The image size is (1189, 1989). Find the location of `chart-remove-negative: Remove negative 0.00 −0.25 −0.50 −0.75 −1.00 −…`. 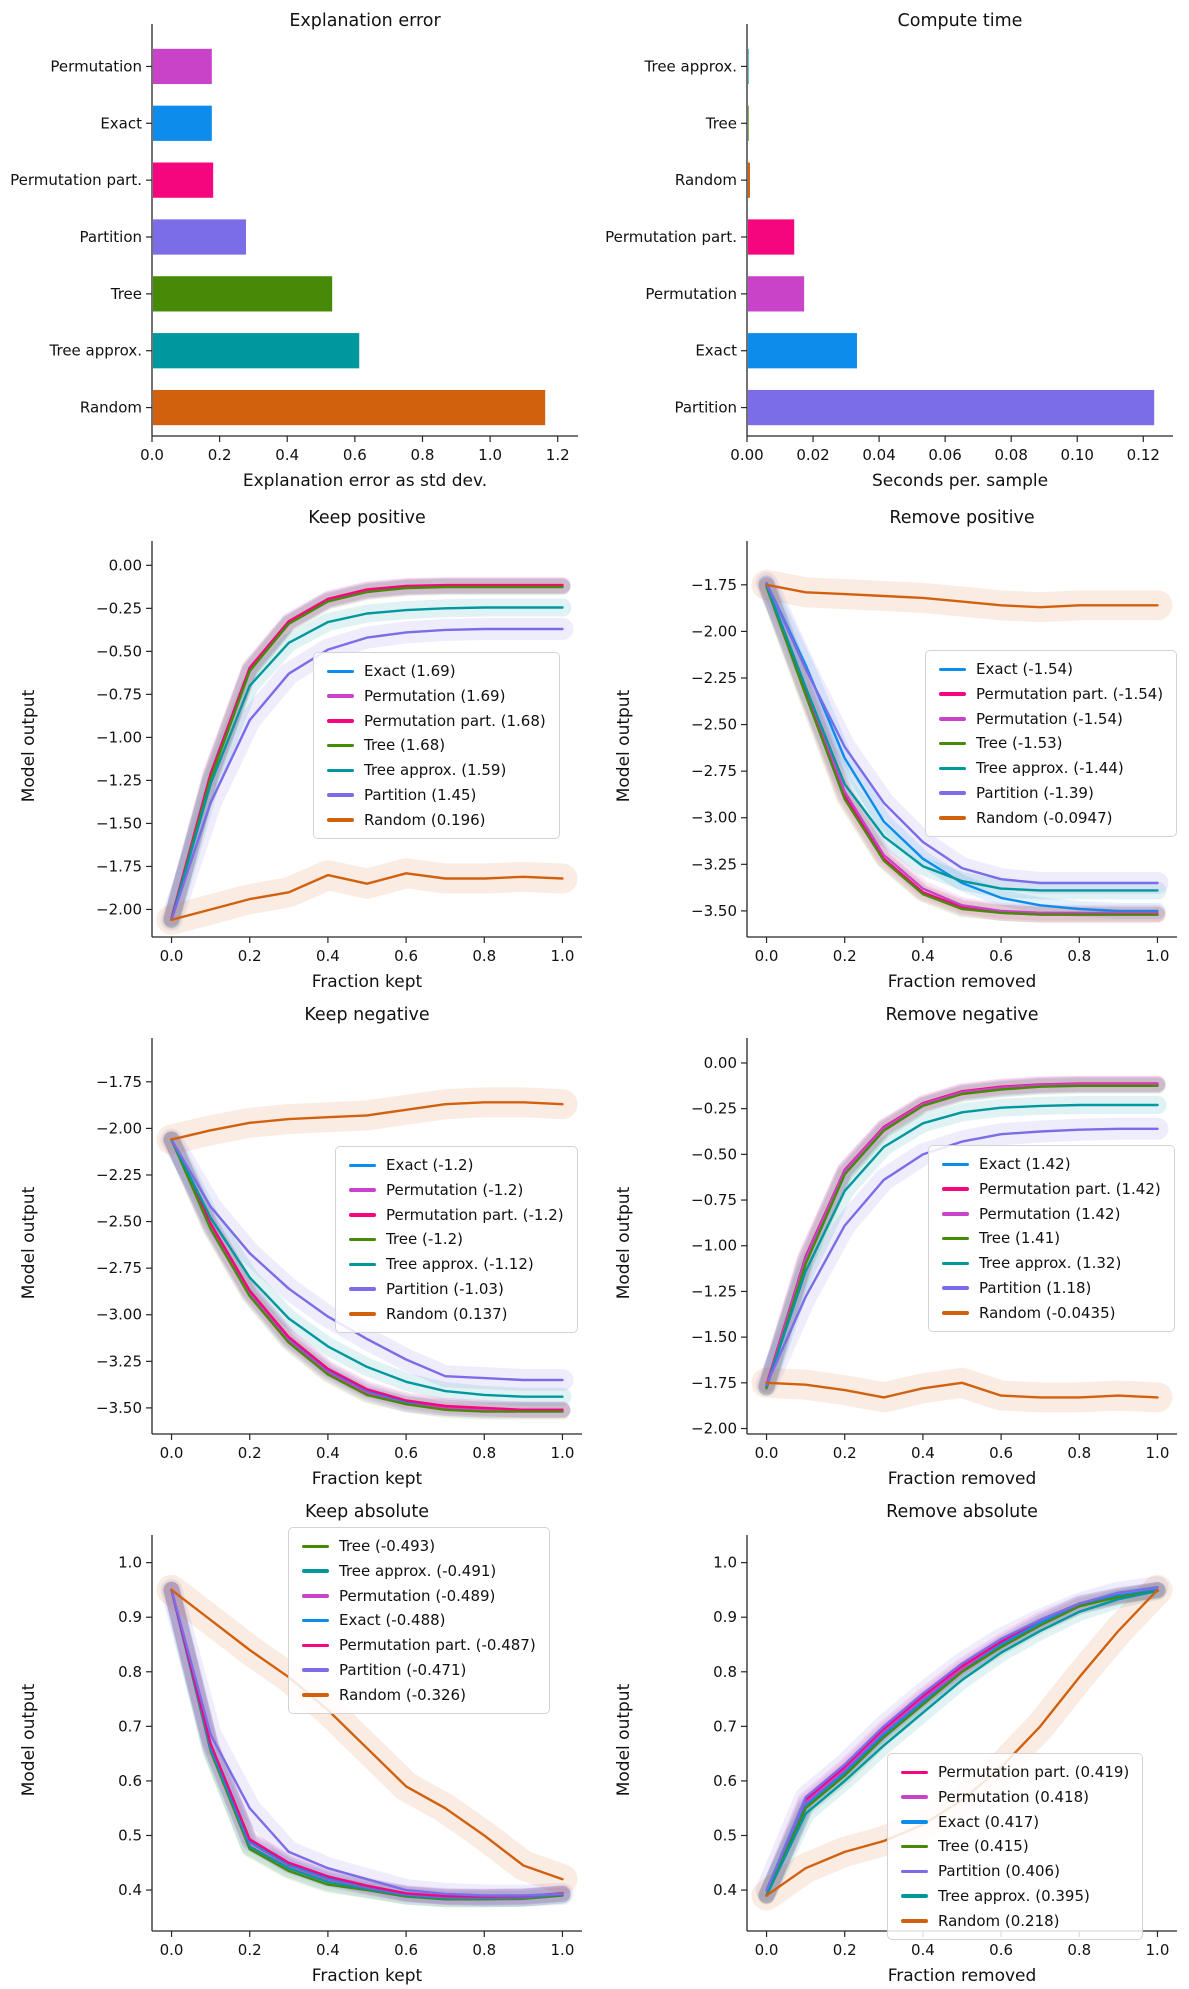

chart-remove-negative: Remove negative 0.00 −0.25 −0.50 −0.75 −1.00 −… is located at coordinates (892, 1242).